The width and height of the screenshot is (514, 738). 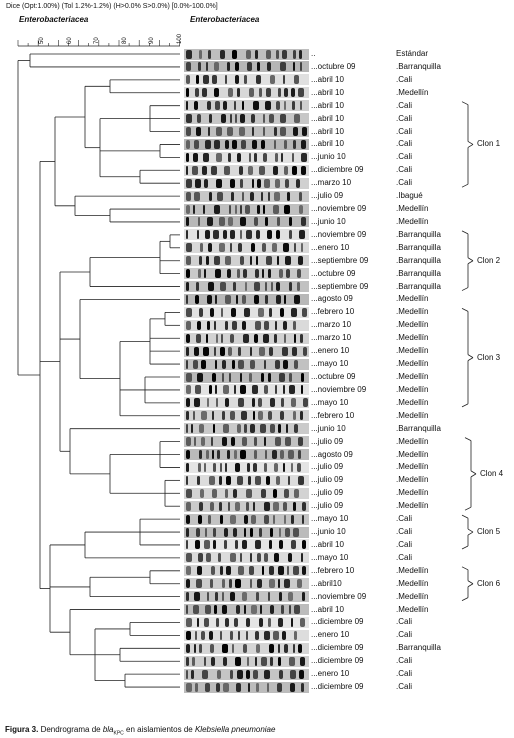 I want to click on isolate-date: ...febrero 10, so click(x=333, y=415).